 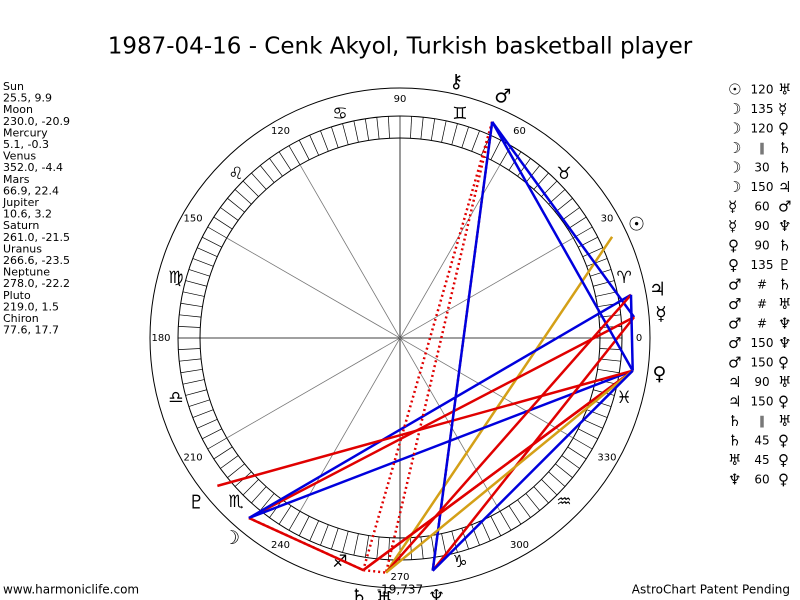 I want to click on spoke, so click(x=400, y=338).